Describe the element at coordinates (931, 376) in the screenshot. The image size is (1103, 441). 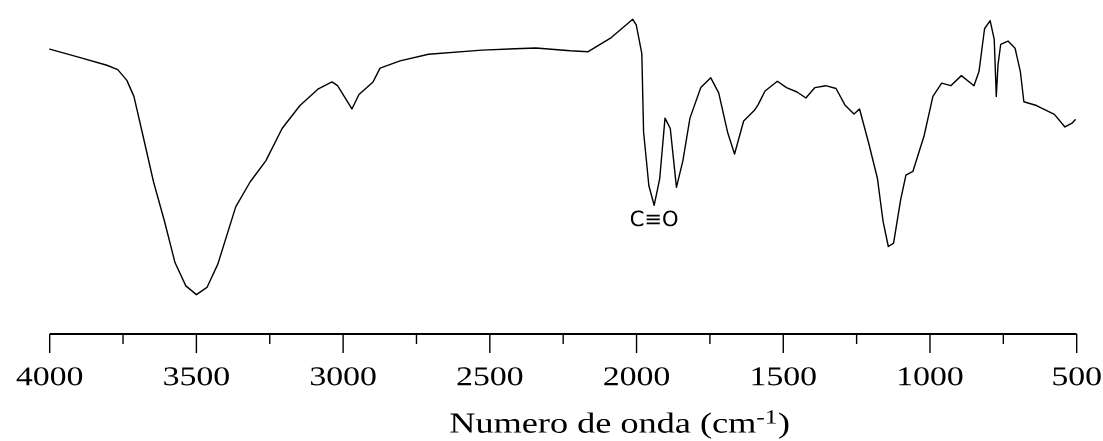
I see `x-tick-label: 1000` at that location.